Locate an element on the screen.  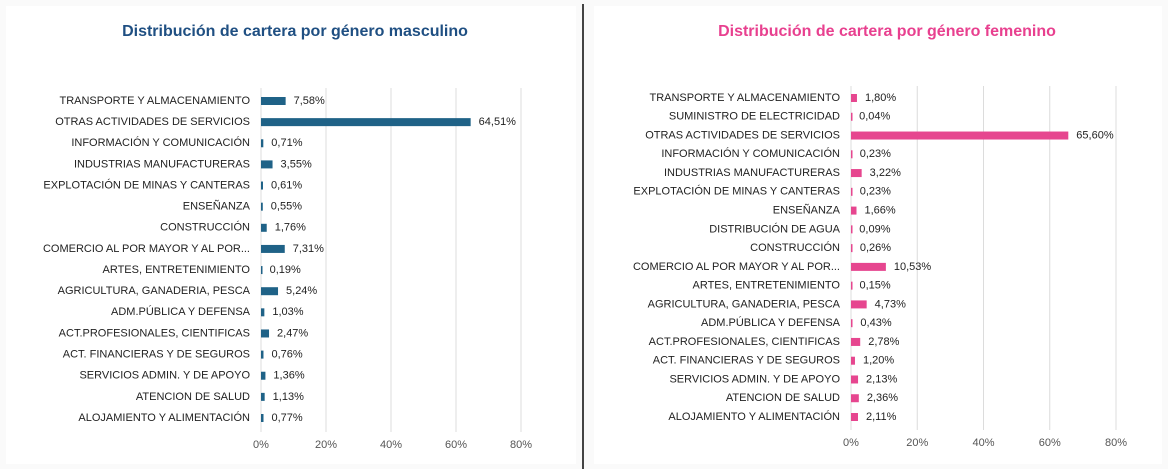
category-label: EXPLOTACIÓN DE MINAS Y CANTERAS is located at coordinates (736, 191).